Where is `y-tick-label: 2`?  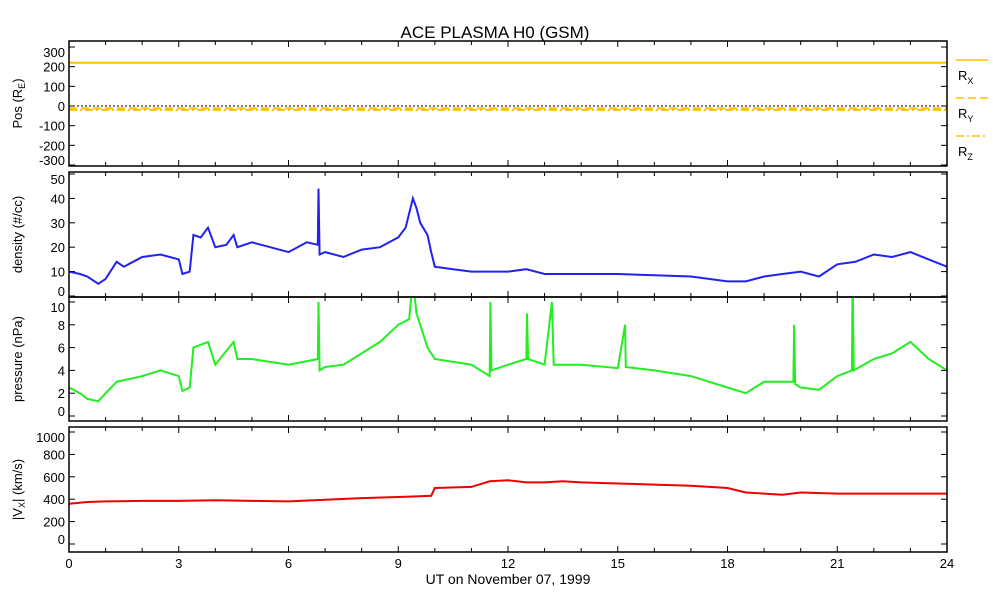
y-tick-label: 2 is located at coordinates (61, 393).